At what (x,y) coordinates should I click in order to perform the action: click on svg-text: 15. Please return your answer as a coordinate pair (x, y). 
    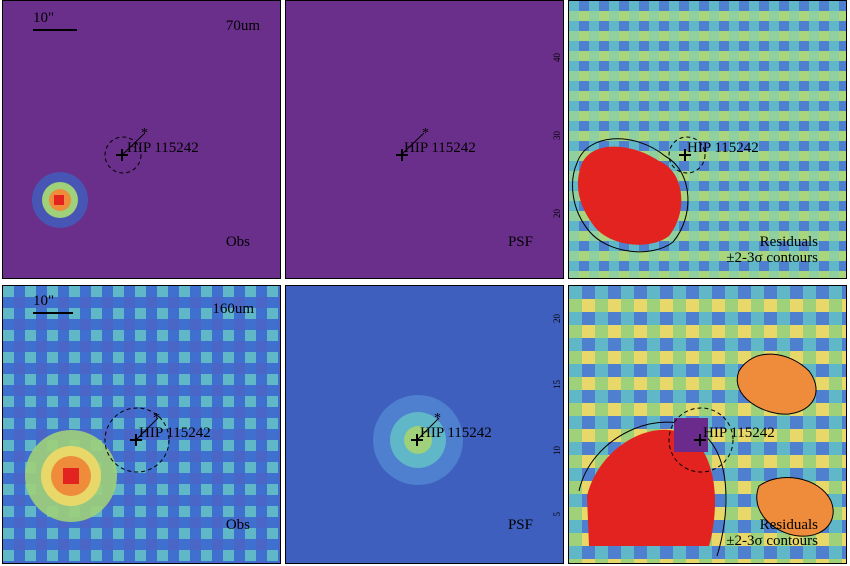
    Looking at the image, I should click on (557, 385).